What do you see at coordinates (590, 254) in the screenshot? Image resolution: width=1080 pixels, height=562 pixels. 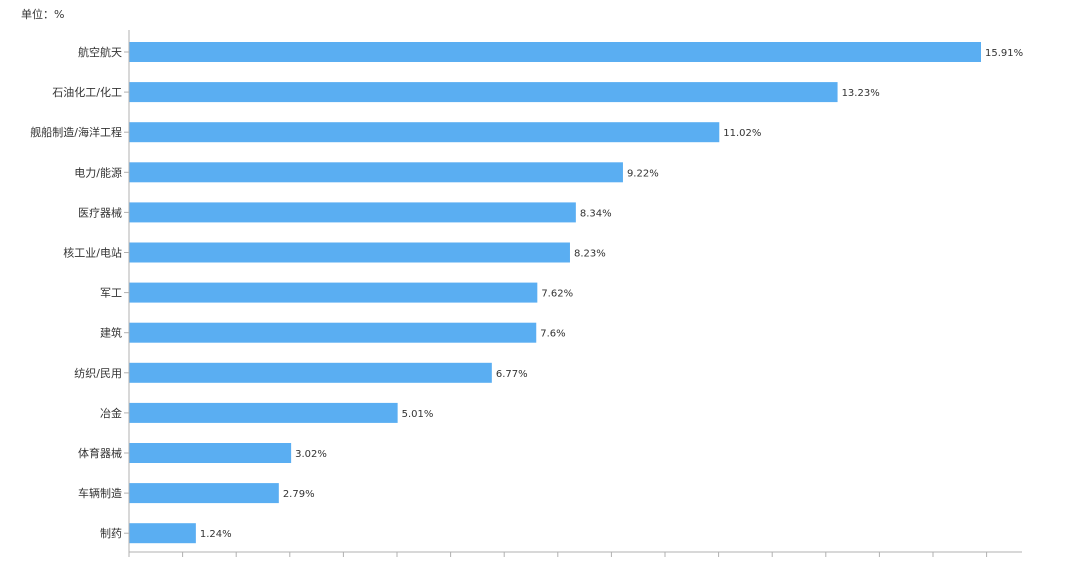 I see `value-label: 8.23%` at bounding box center [590, 254].